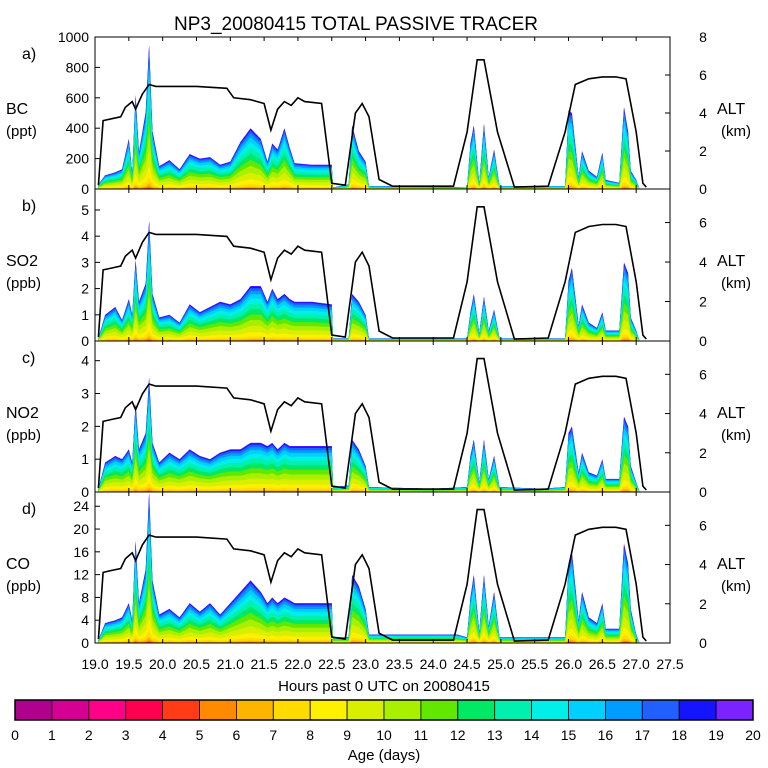 The image size is (768, 768). What do you see at coordinates (73, 37) in the screenshot?
I see `y-tick-label: 1000` at bounding box center [73, 37].